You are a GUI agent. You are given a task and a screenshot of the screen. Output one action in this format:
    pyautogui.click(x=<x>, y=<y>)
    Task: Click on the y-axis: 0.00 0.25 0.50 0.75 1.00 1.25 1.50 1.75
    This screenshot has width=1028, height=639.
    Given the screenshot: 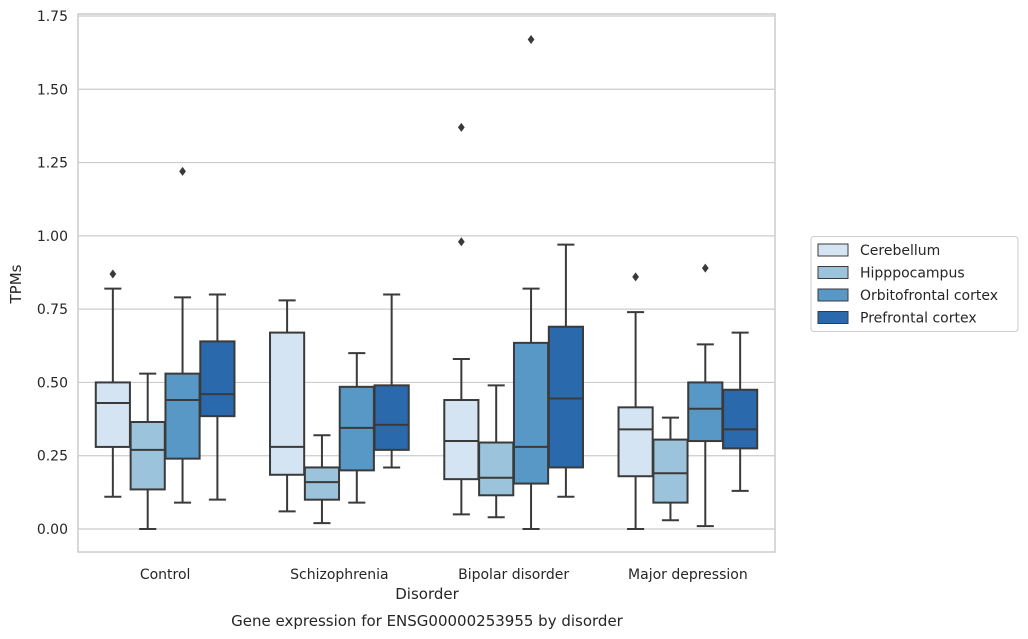 What is the action you would take?
    pyautogui.click(x=52, y=273)
    